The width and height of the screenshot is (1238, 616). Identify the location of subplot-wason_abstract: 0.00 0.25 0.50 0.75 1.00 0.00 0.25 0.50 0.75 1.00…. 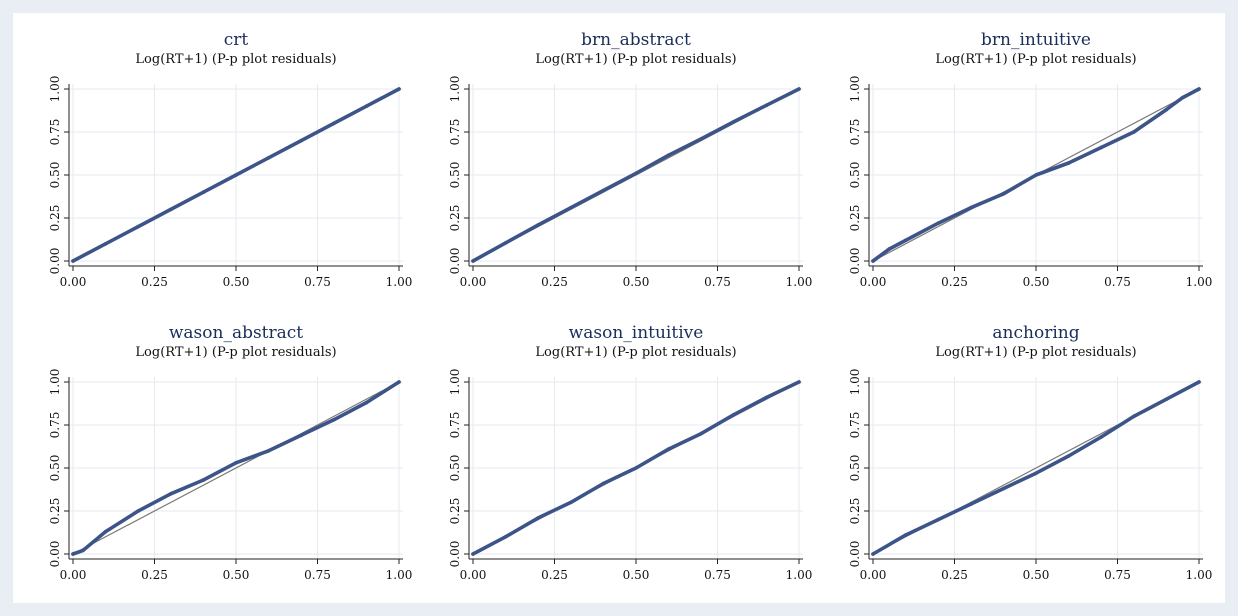
(230, 452).